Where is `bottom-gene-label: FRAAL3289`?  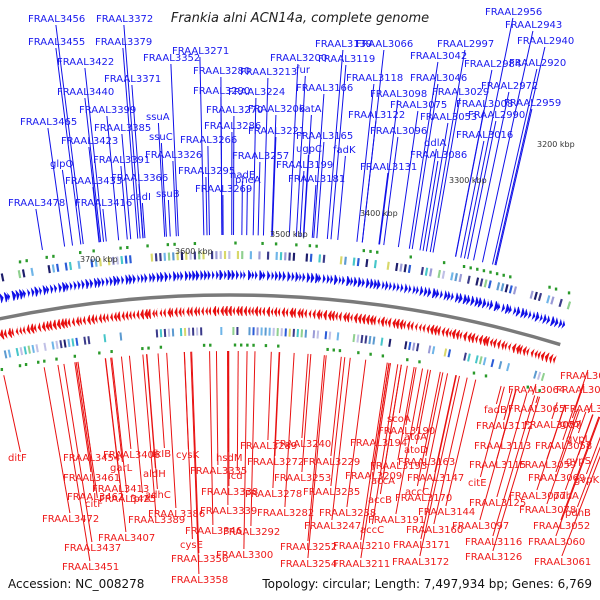 bottom-gene-label: FRAAL3289 is located at coordinates (268, 446).